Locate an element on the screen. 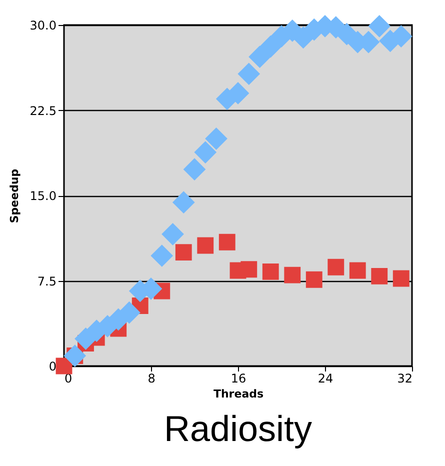 This screenshot has height=466, width=445. y-tick-label: 30.0 is located at coordinates (43, 25).